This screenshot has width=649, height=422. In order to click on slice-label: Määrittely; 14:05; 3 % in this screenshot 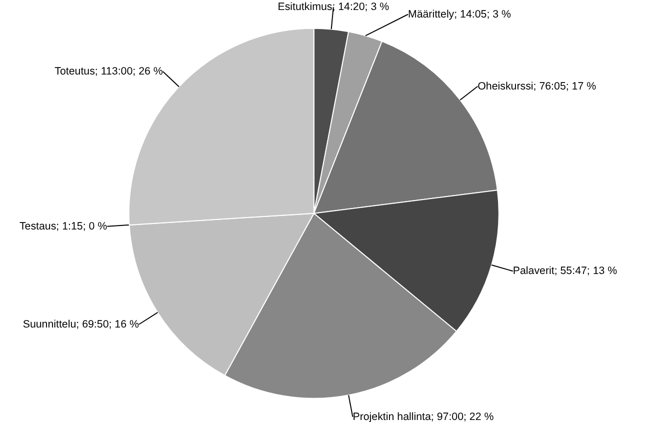, I will do `click(460, 14)`.